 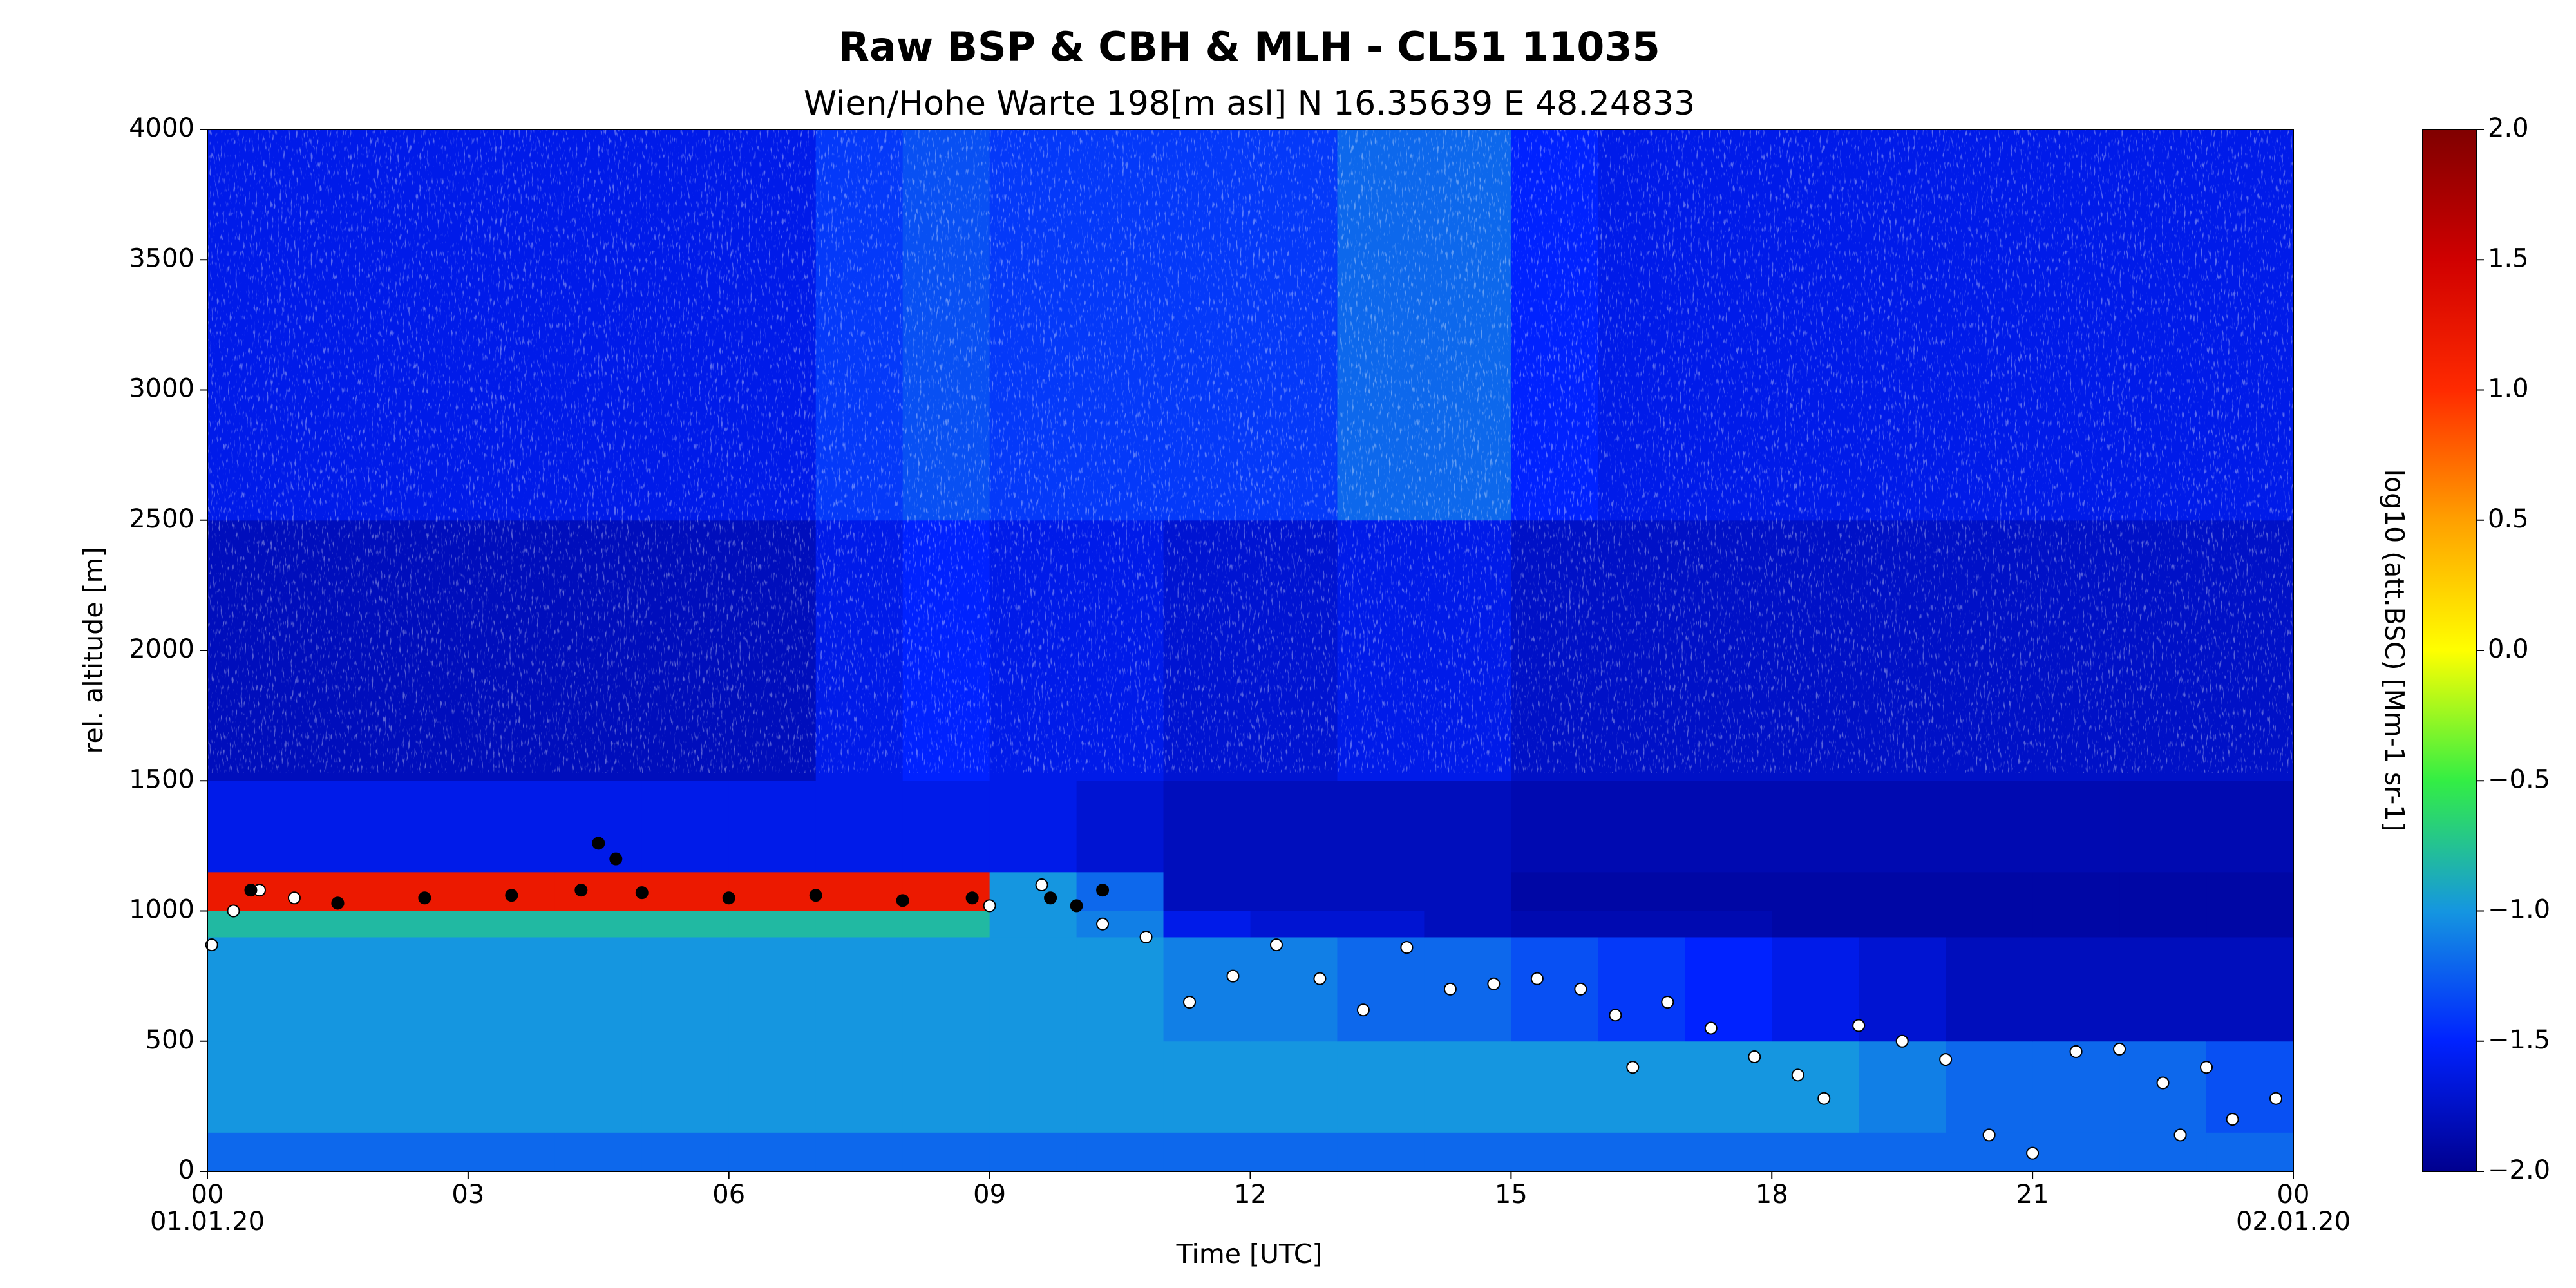 I want to click on y-tick-label: 2000, so click(x=161, y=649).